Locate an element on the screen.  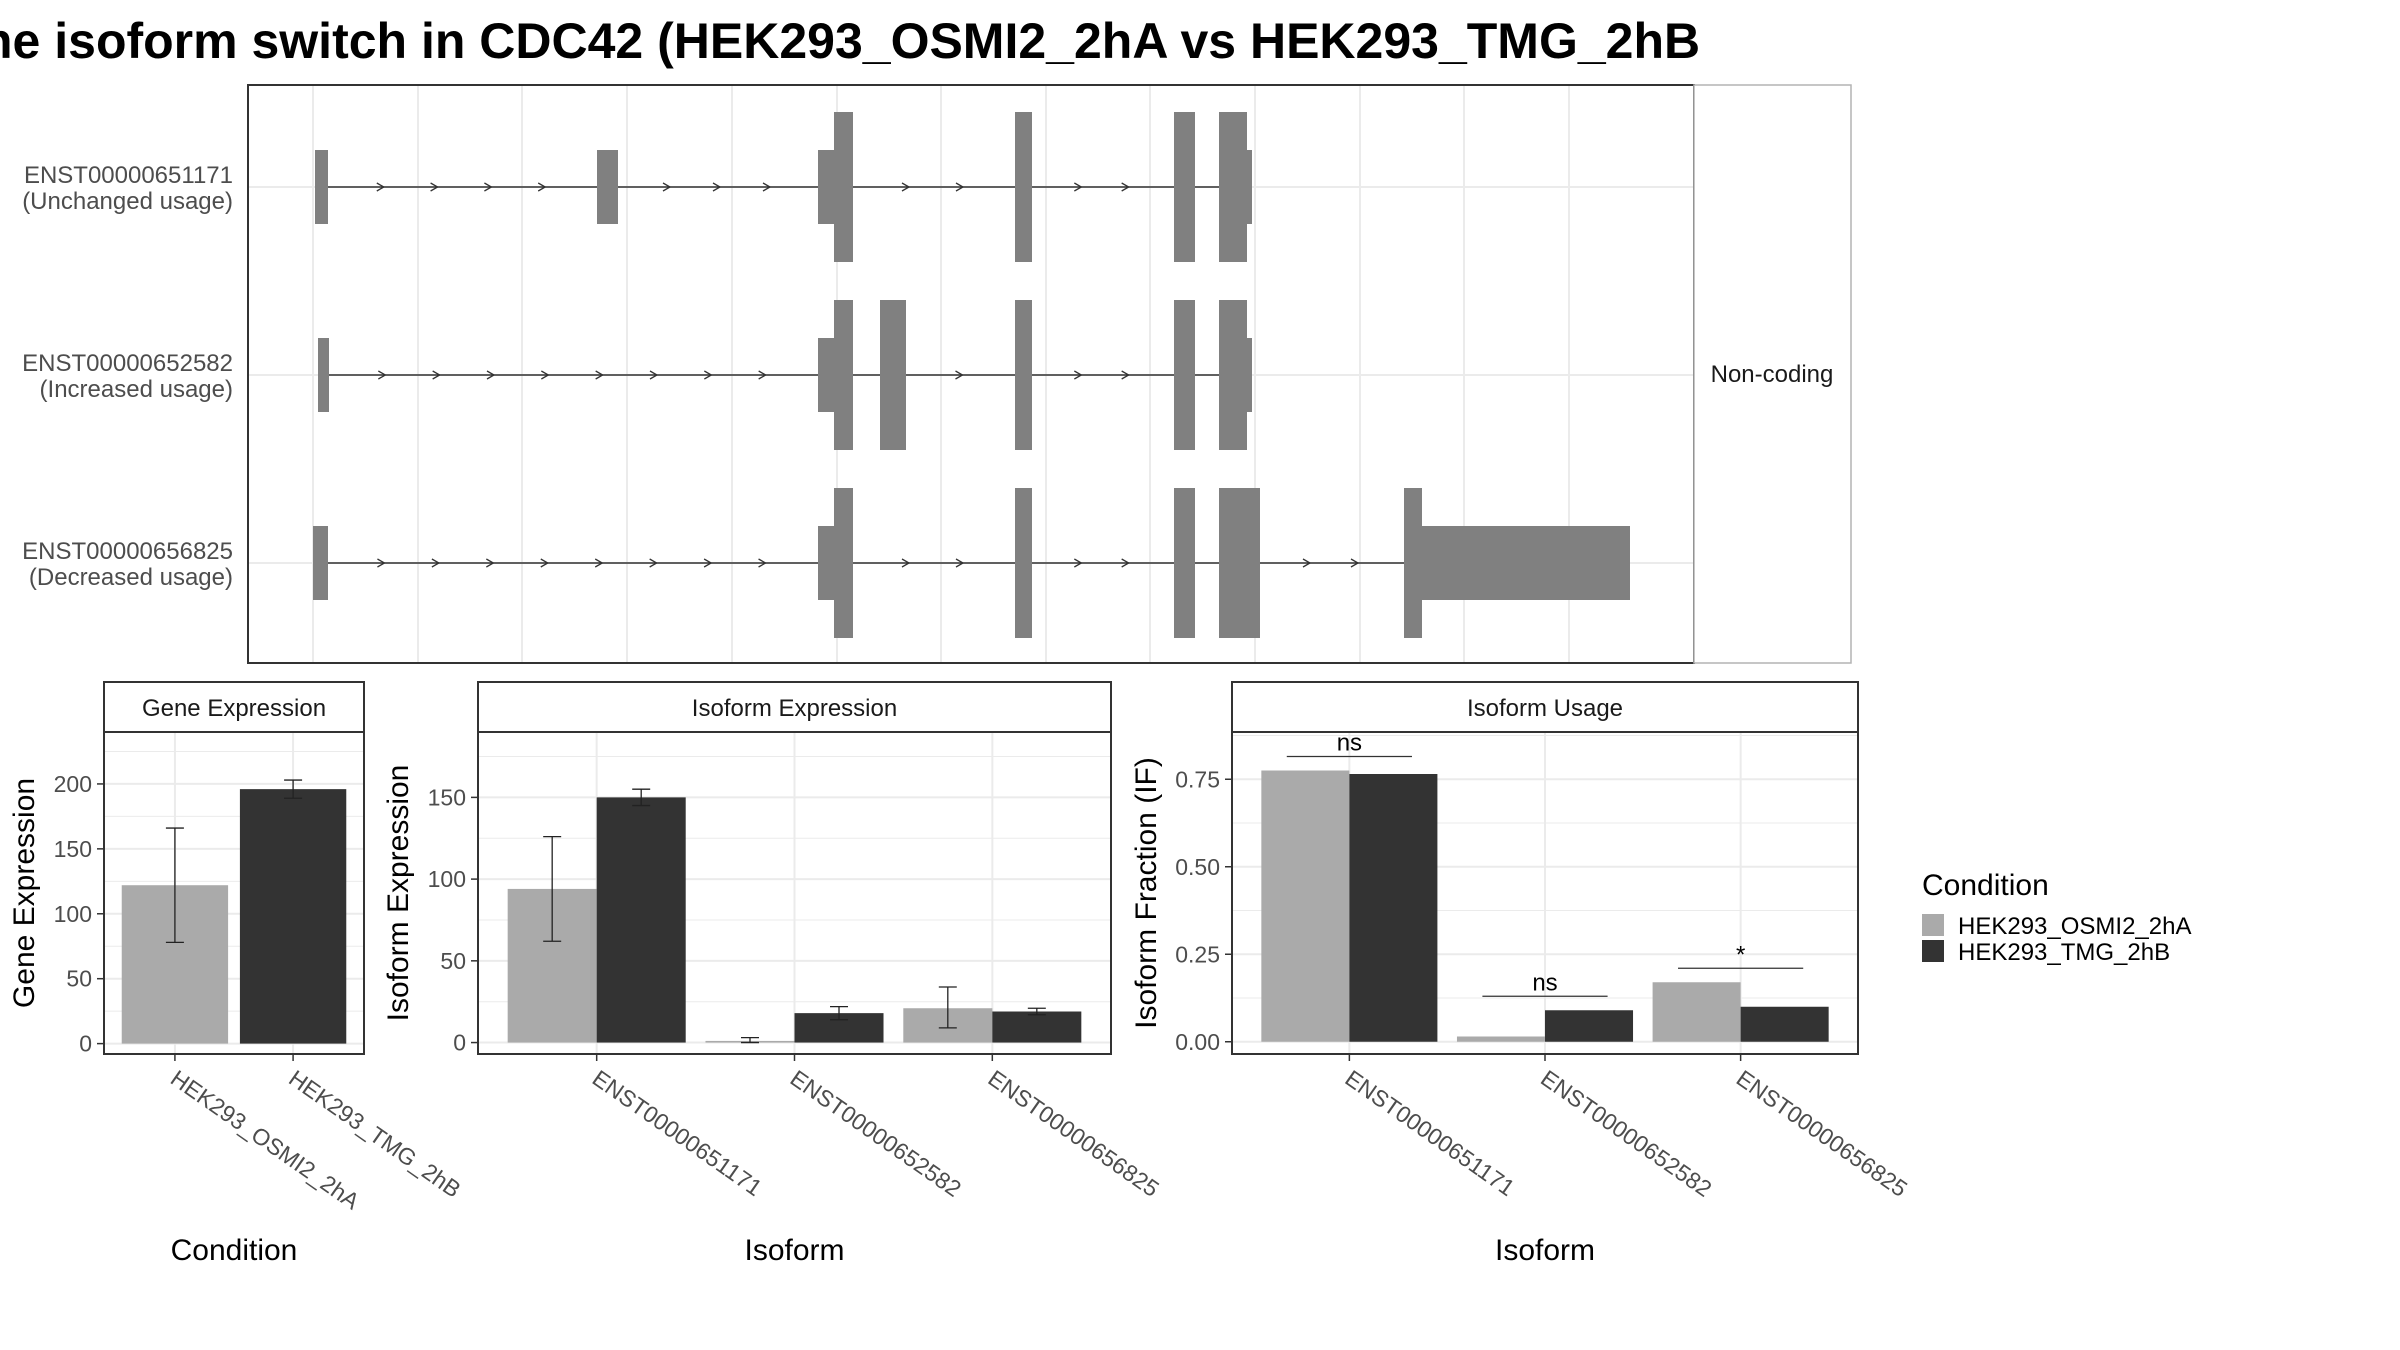
legend-label-b: HEK293_TMG_2hB is located at coordinates (2064, 952).